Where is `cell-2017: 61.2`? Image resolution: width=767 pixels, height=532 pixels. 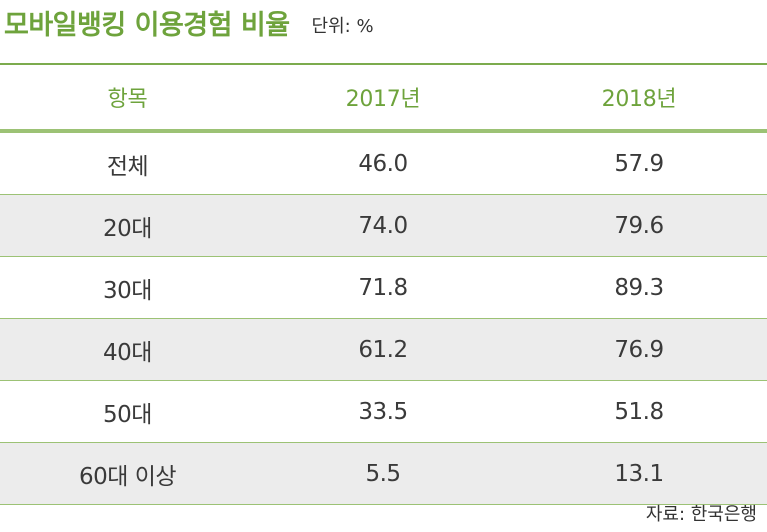 cell-2017: 61.2 is located at coordinates (383, 349).